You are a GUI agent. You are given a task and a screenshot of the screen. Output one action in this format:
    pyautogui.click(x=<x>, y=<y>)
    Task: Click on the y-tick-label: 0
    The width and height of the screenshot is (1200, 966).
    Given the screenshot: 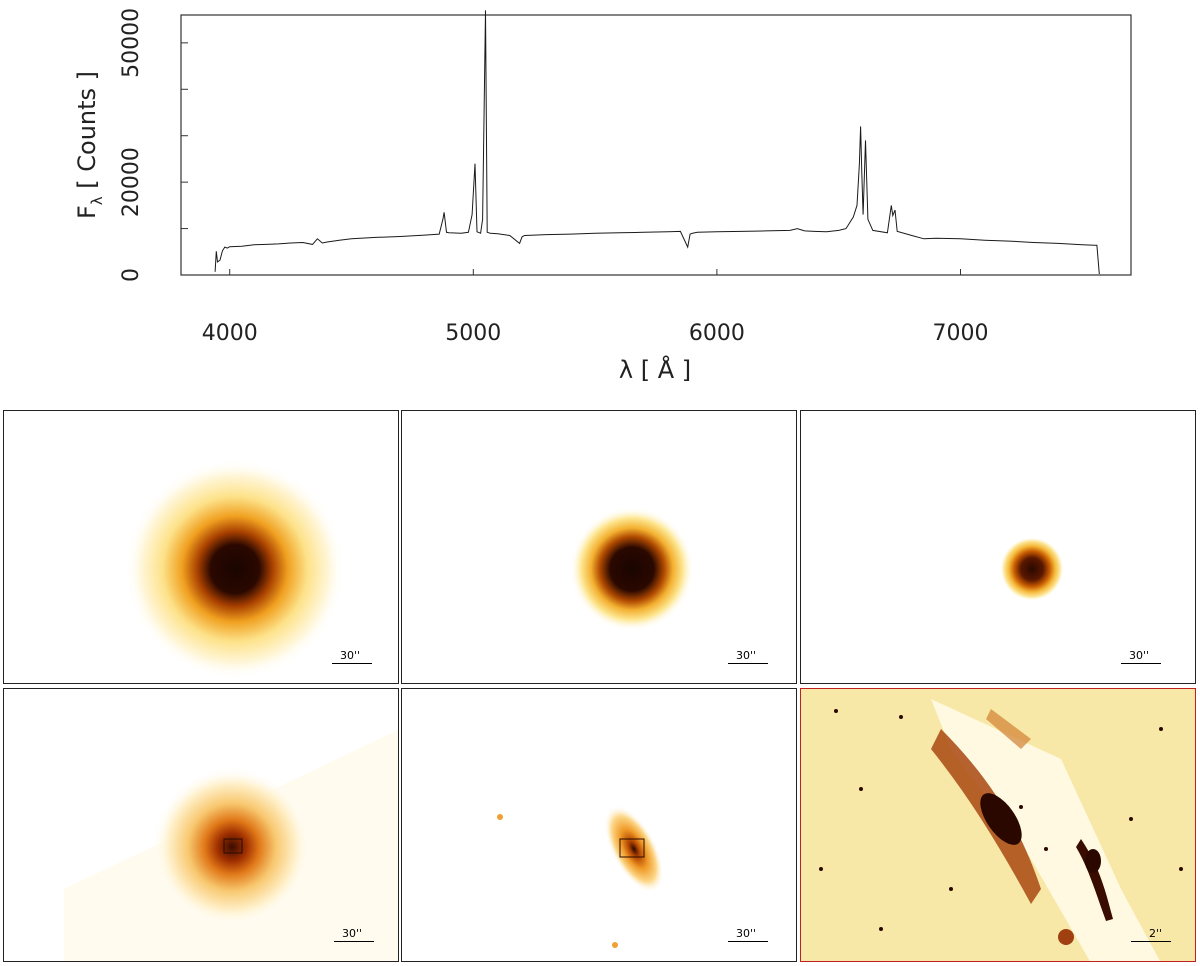 What is the action you would take?
    pyautogui.click(x=131, y=275)
    